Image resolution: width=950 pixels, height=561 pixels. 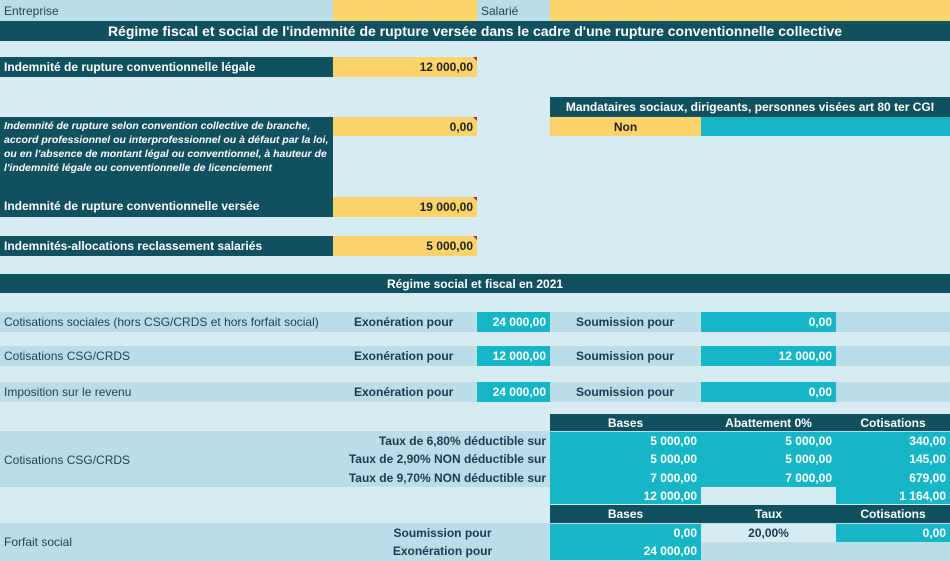 What do you see at coordinates (625, 392) in the screenshot?
I see `regime-row-3-sou-label: Soumission pour` at bounding box center [625, 392].